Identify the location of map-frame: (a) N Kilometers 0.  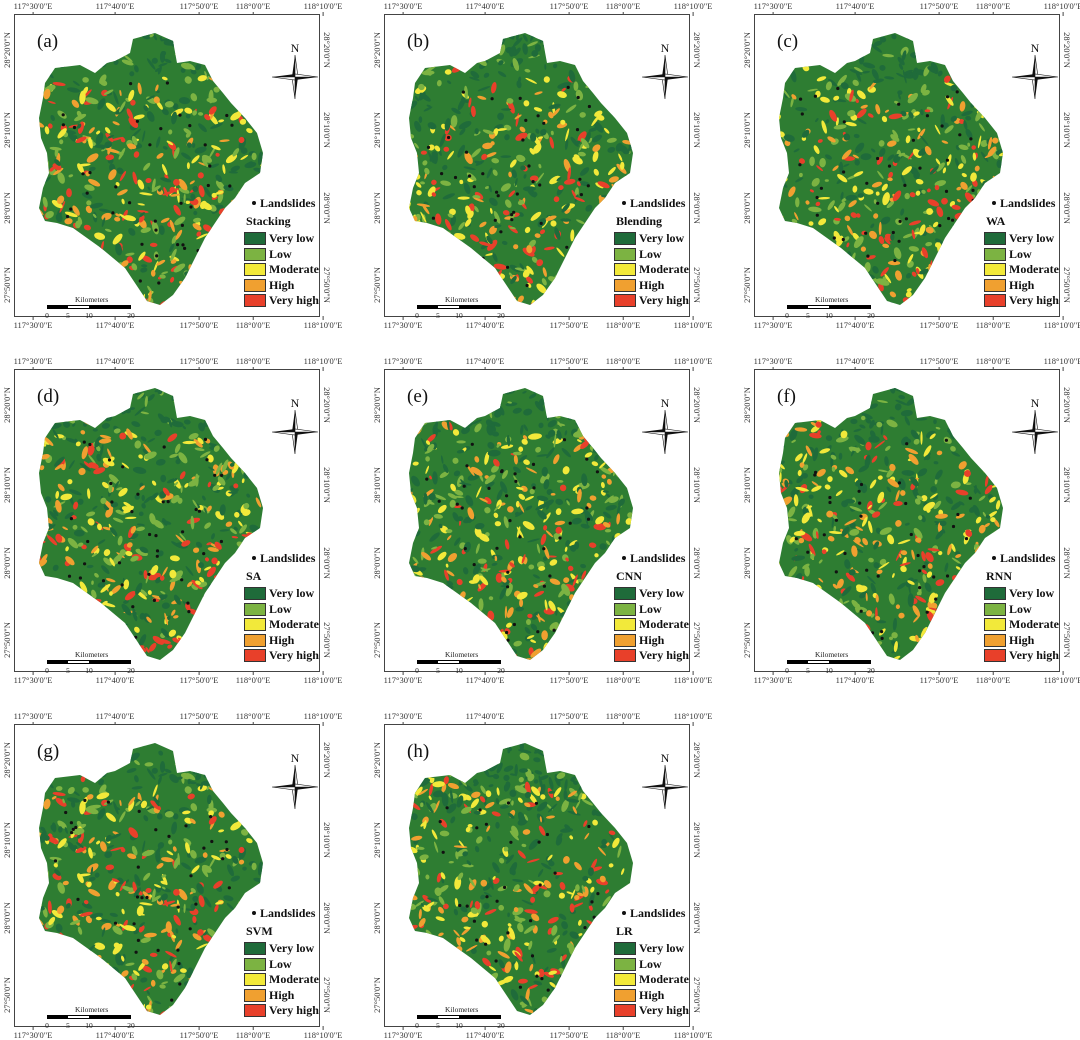
(167, 167).